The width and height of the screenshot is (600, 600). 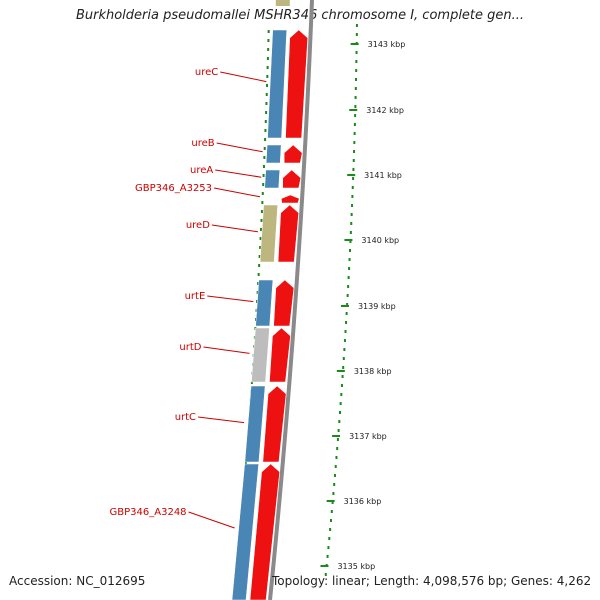 What do you see at coordinates (282, 3) in the screenshot?
I see `cds-block-stub` at bounding box center [282, 3].